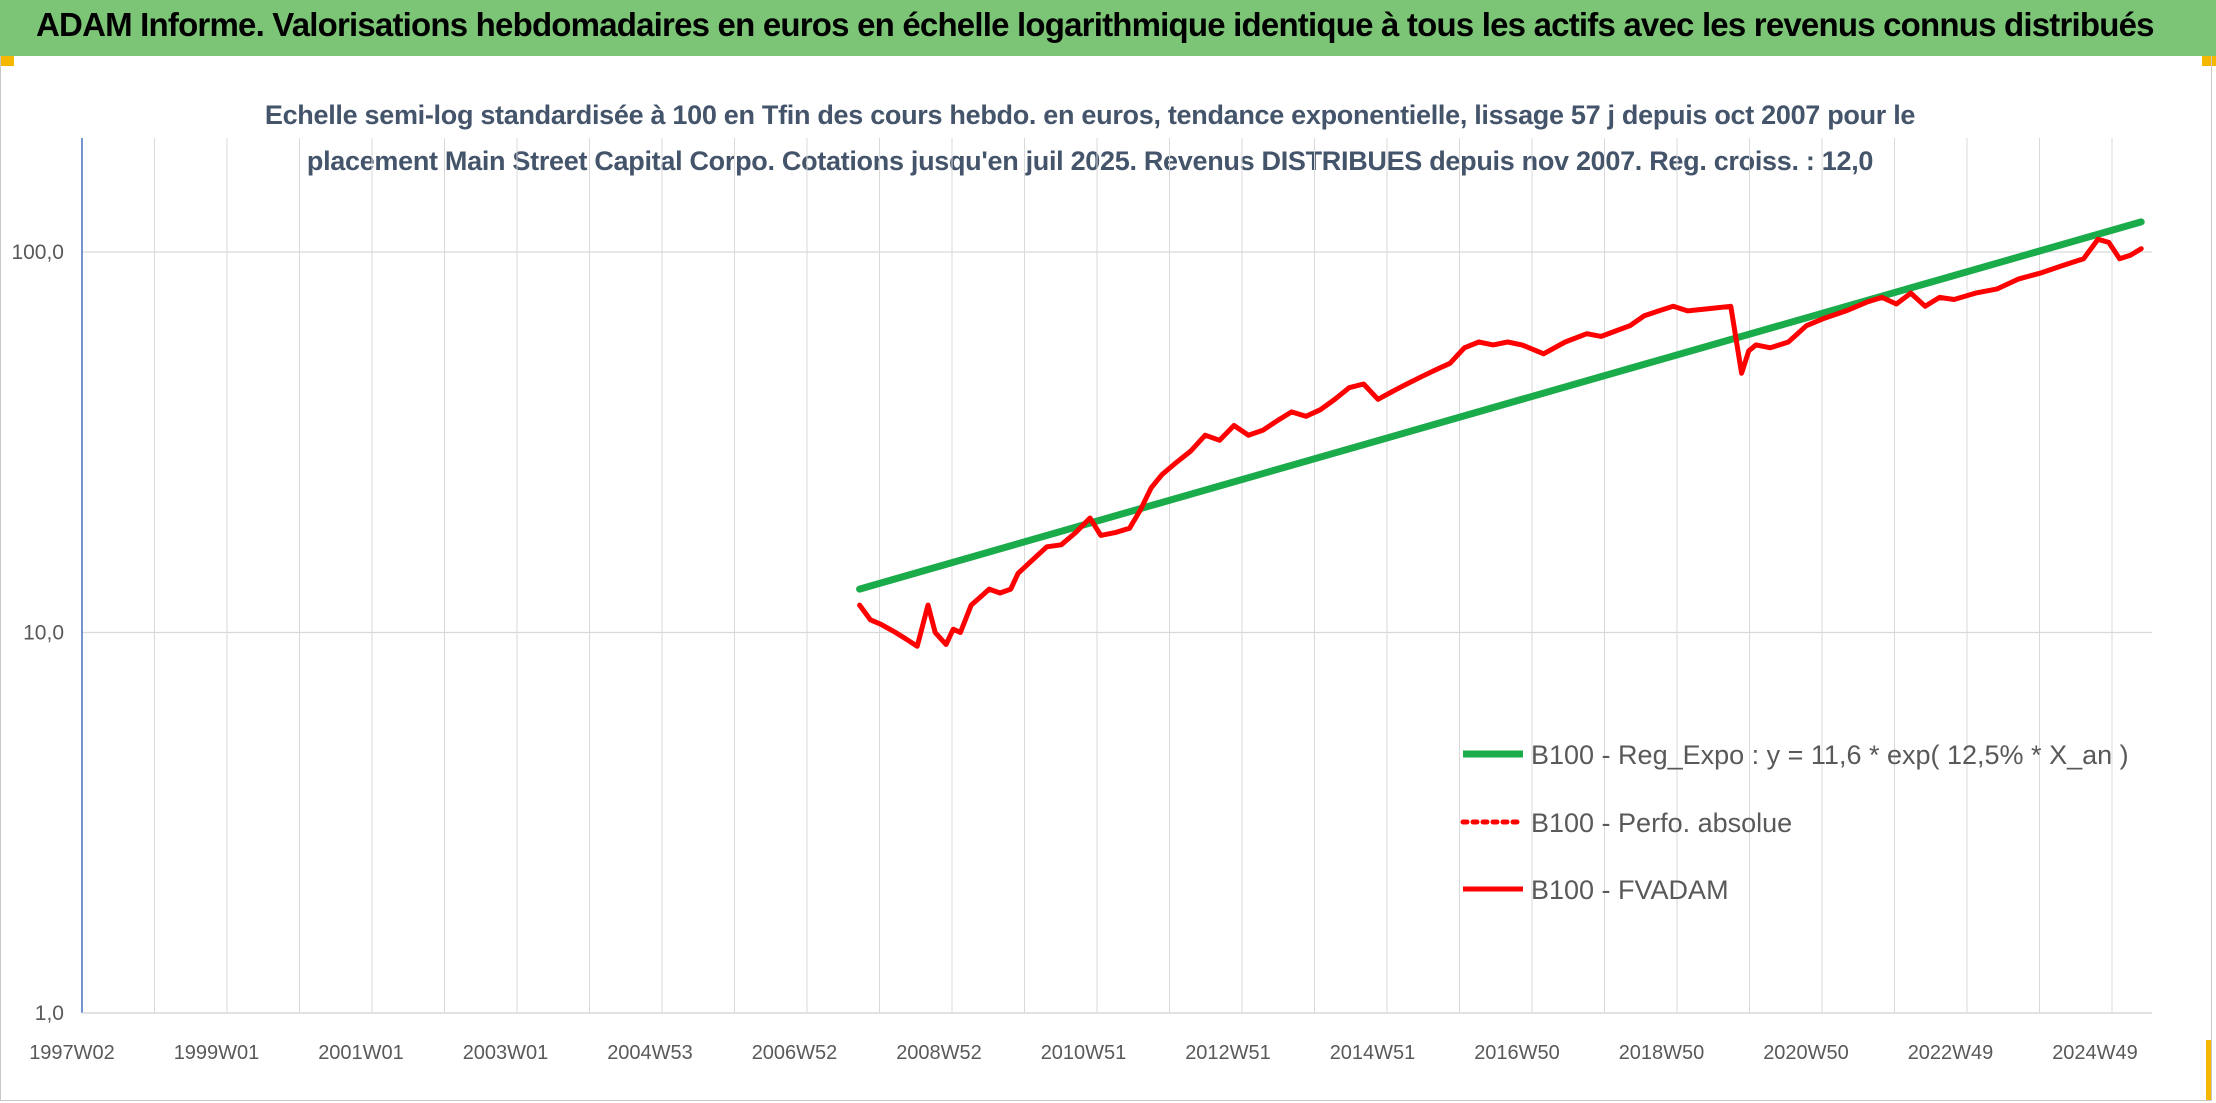 This screenshot has width=2216, height=1103. What do you see at coordinates (1630, 890) in the screenshot?
I see `legend-label: B100 - FVADAM` at bounding box center [1630, 890].